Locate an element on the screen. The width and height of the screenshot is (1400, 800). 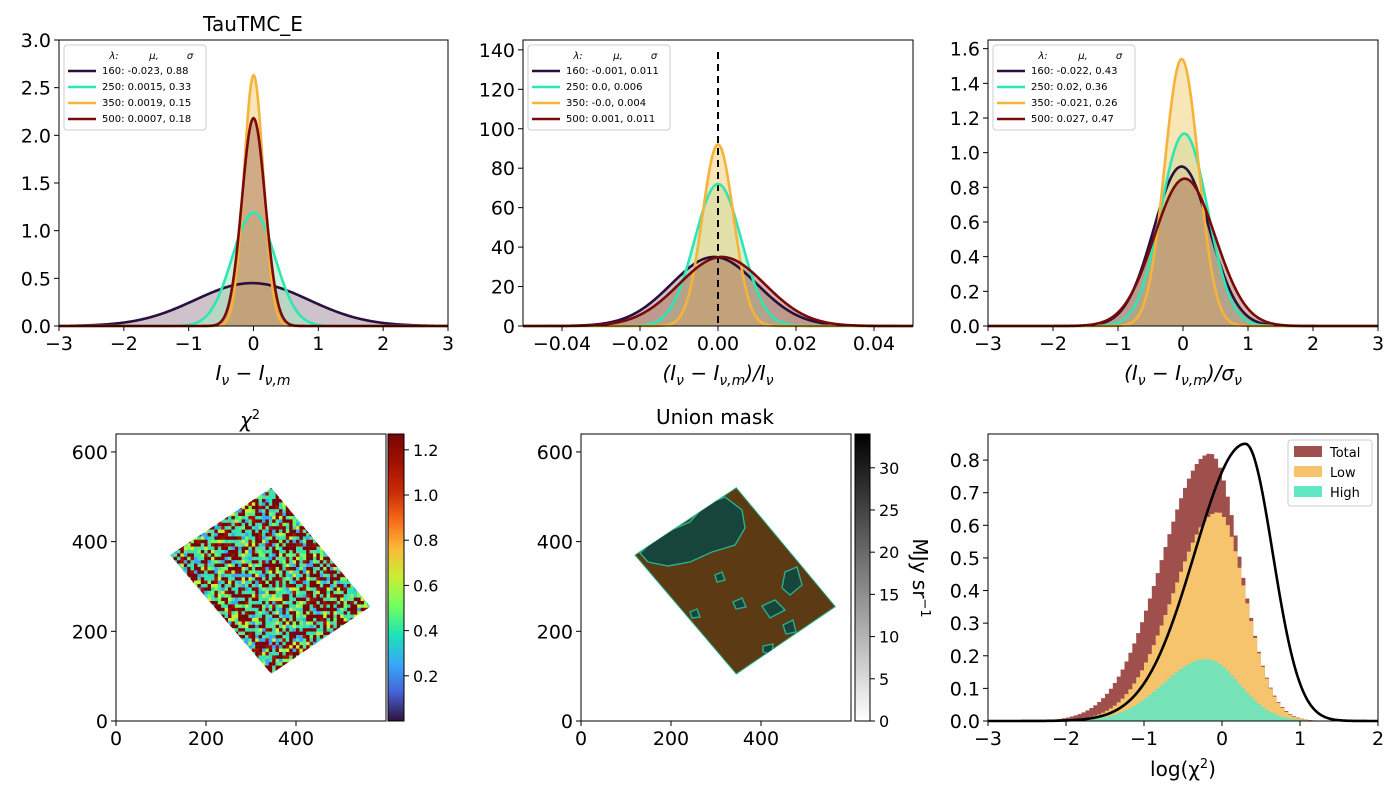
panel-1-axes: −3 −2 −1 0 1 2 3 0.0 0.5 1.0 1.5 2.0 2.5 3.0 is located at coordinates (237, 192).